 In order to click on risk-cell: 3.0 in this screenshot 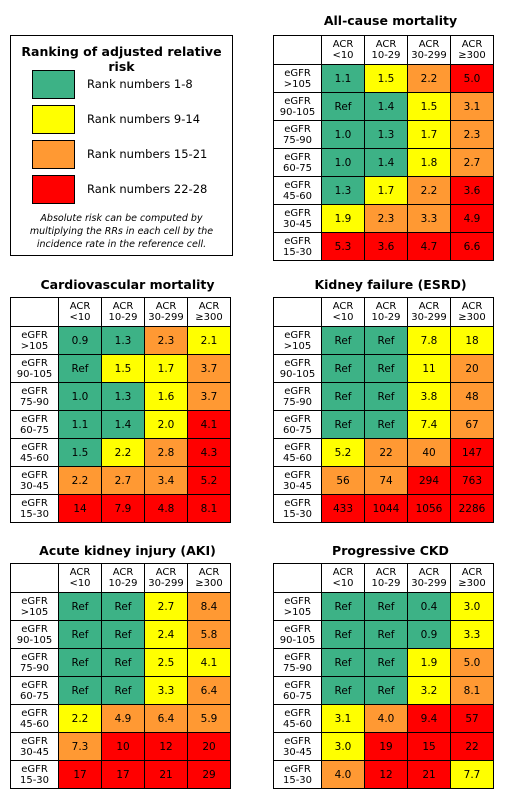, I will do `click(472, 606)`.